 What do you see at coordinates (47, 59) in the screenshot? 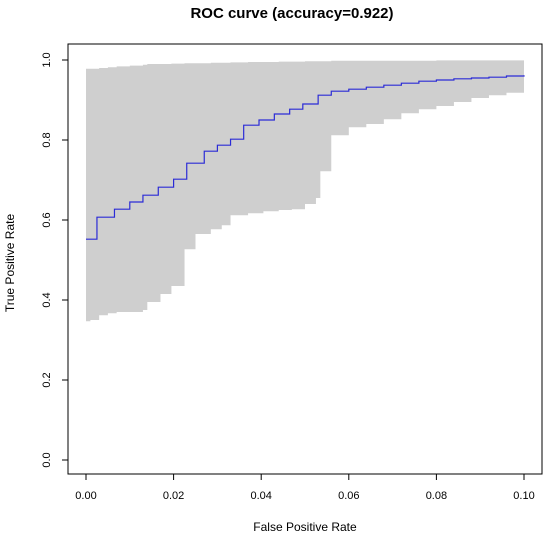
I see `y-tick-label: 1.0` at bounding box center [47, 59].